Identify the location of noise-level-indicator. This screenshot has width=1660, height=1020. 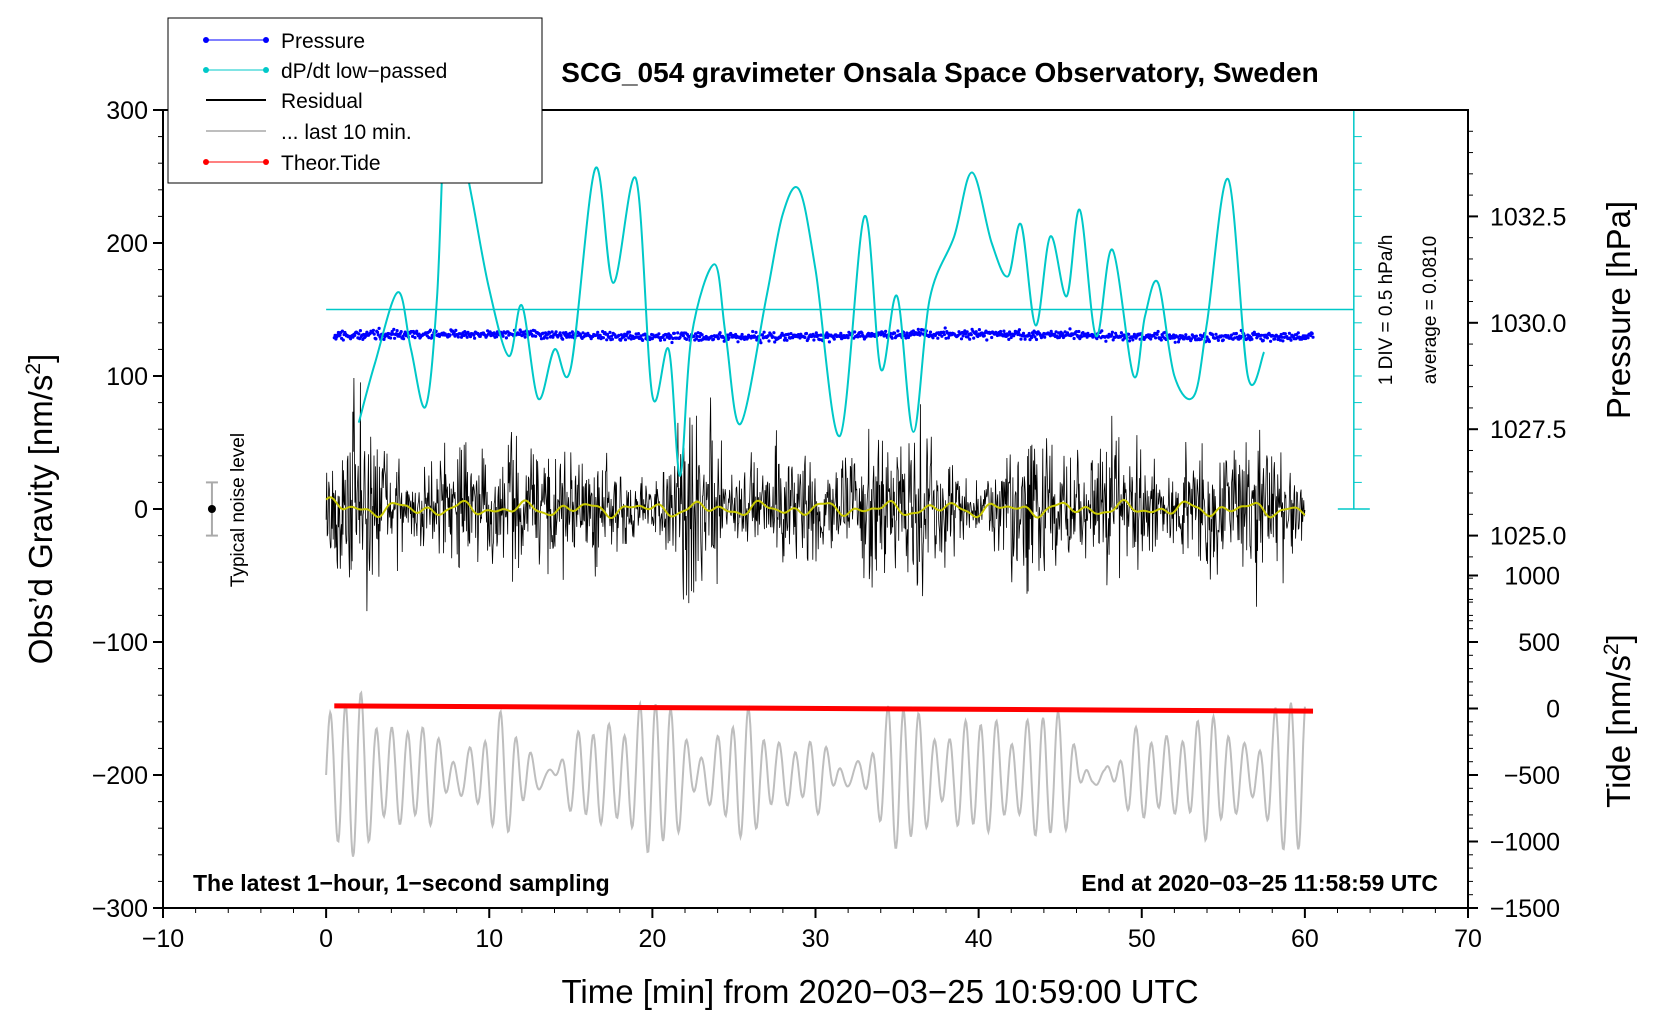
(211, 509).